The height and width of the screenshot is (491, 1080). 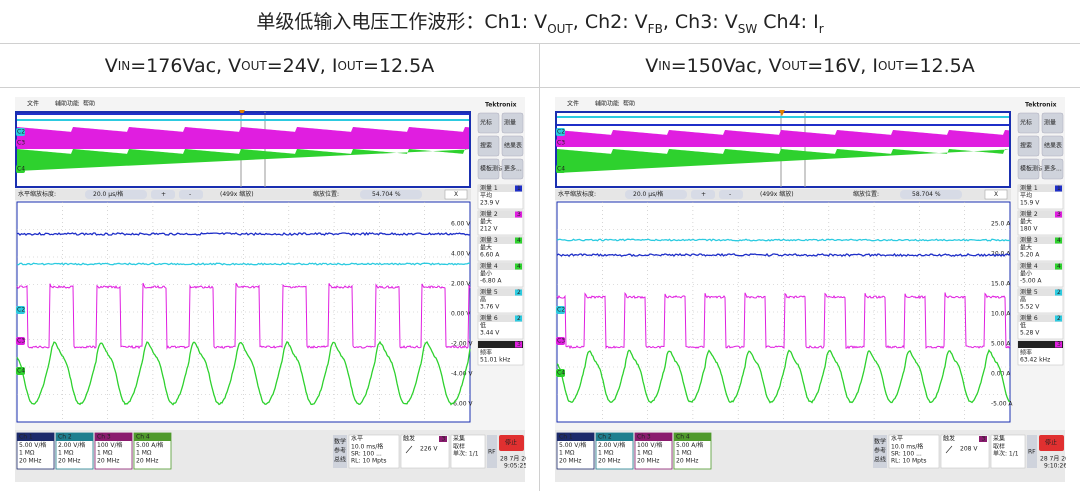 I want to click on label: 采集, so click(x=999, y=439).